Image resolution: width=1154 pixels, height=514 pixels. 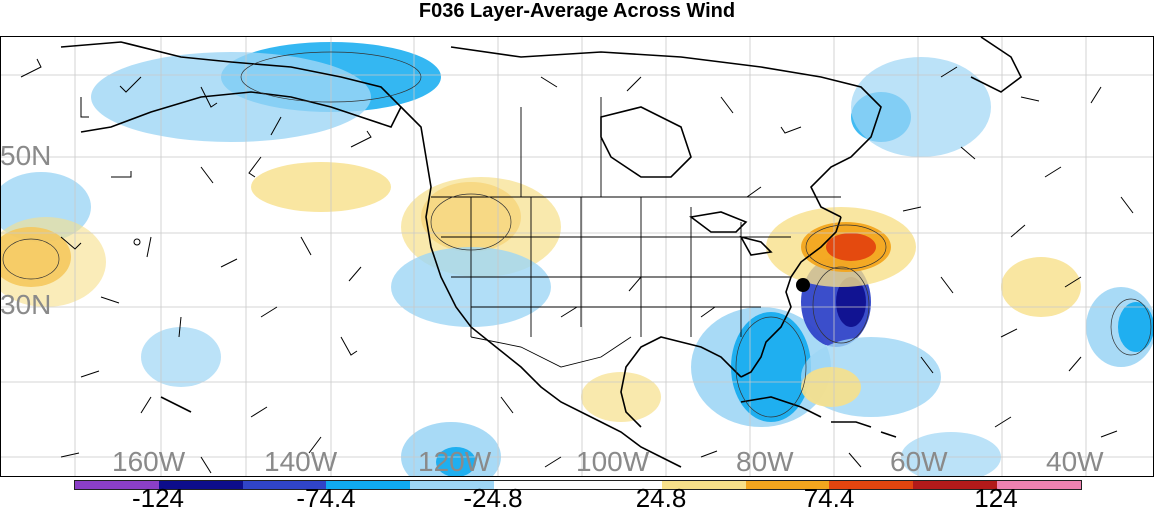 What do you see at coordinates (26, 155) in the screenshot?
I see `lat-label-50n: 50N` at bounding box center [26, 155].